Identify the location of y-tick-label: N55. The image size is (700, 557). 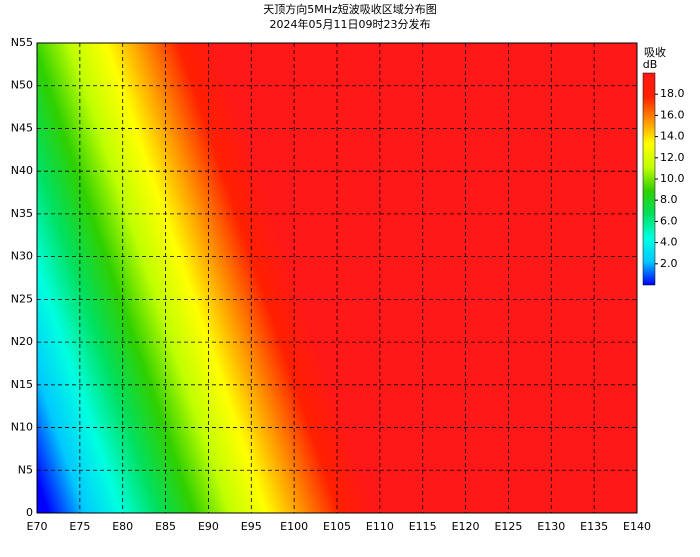
(22, 42).